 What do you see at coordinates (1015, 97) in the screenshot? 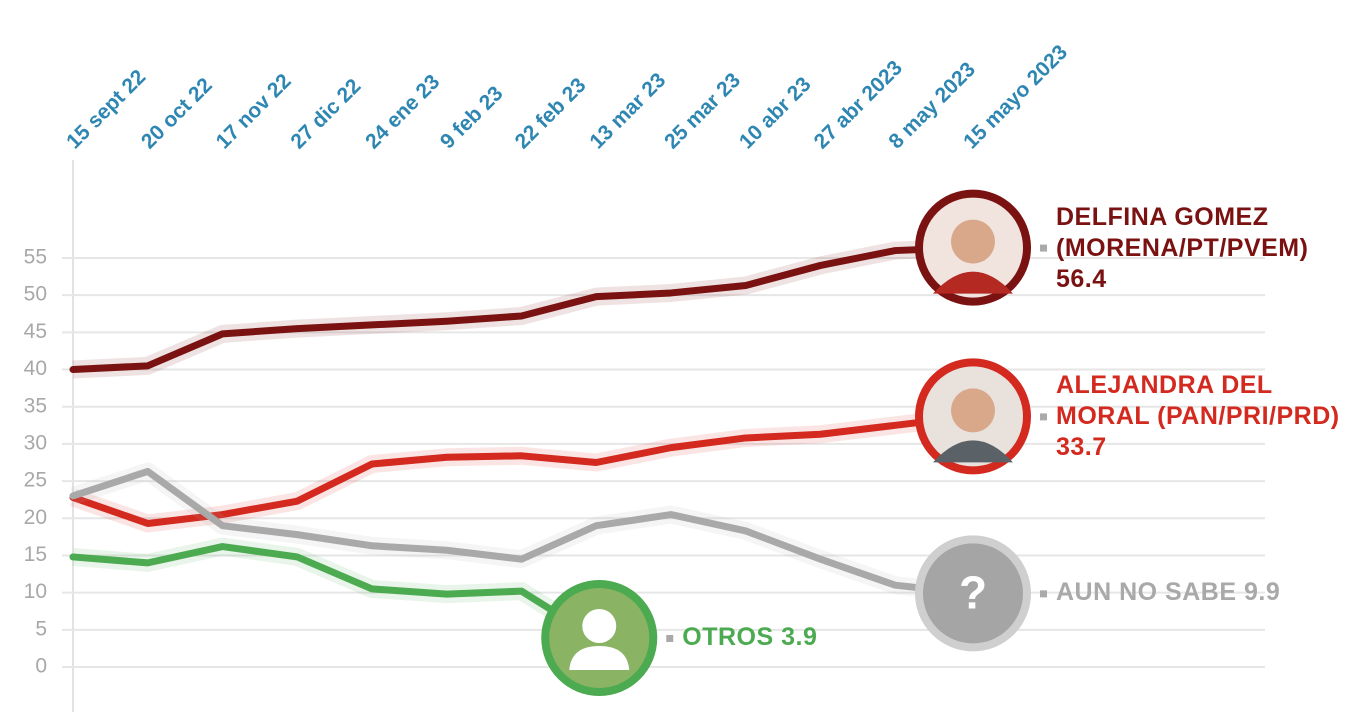
I see `x-tick-label: 15 mayo 2023` at bounding box center [1015, 97].